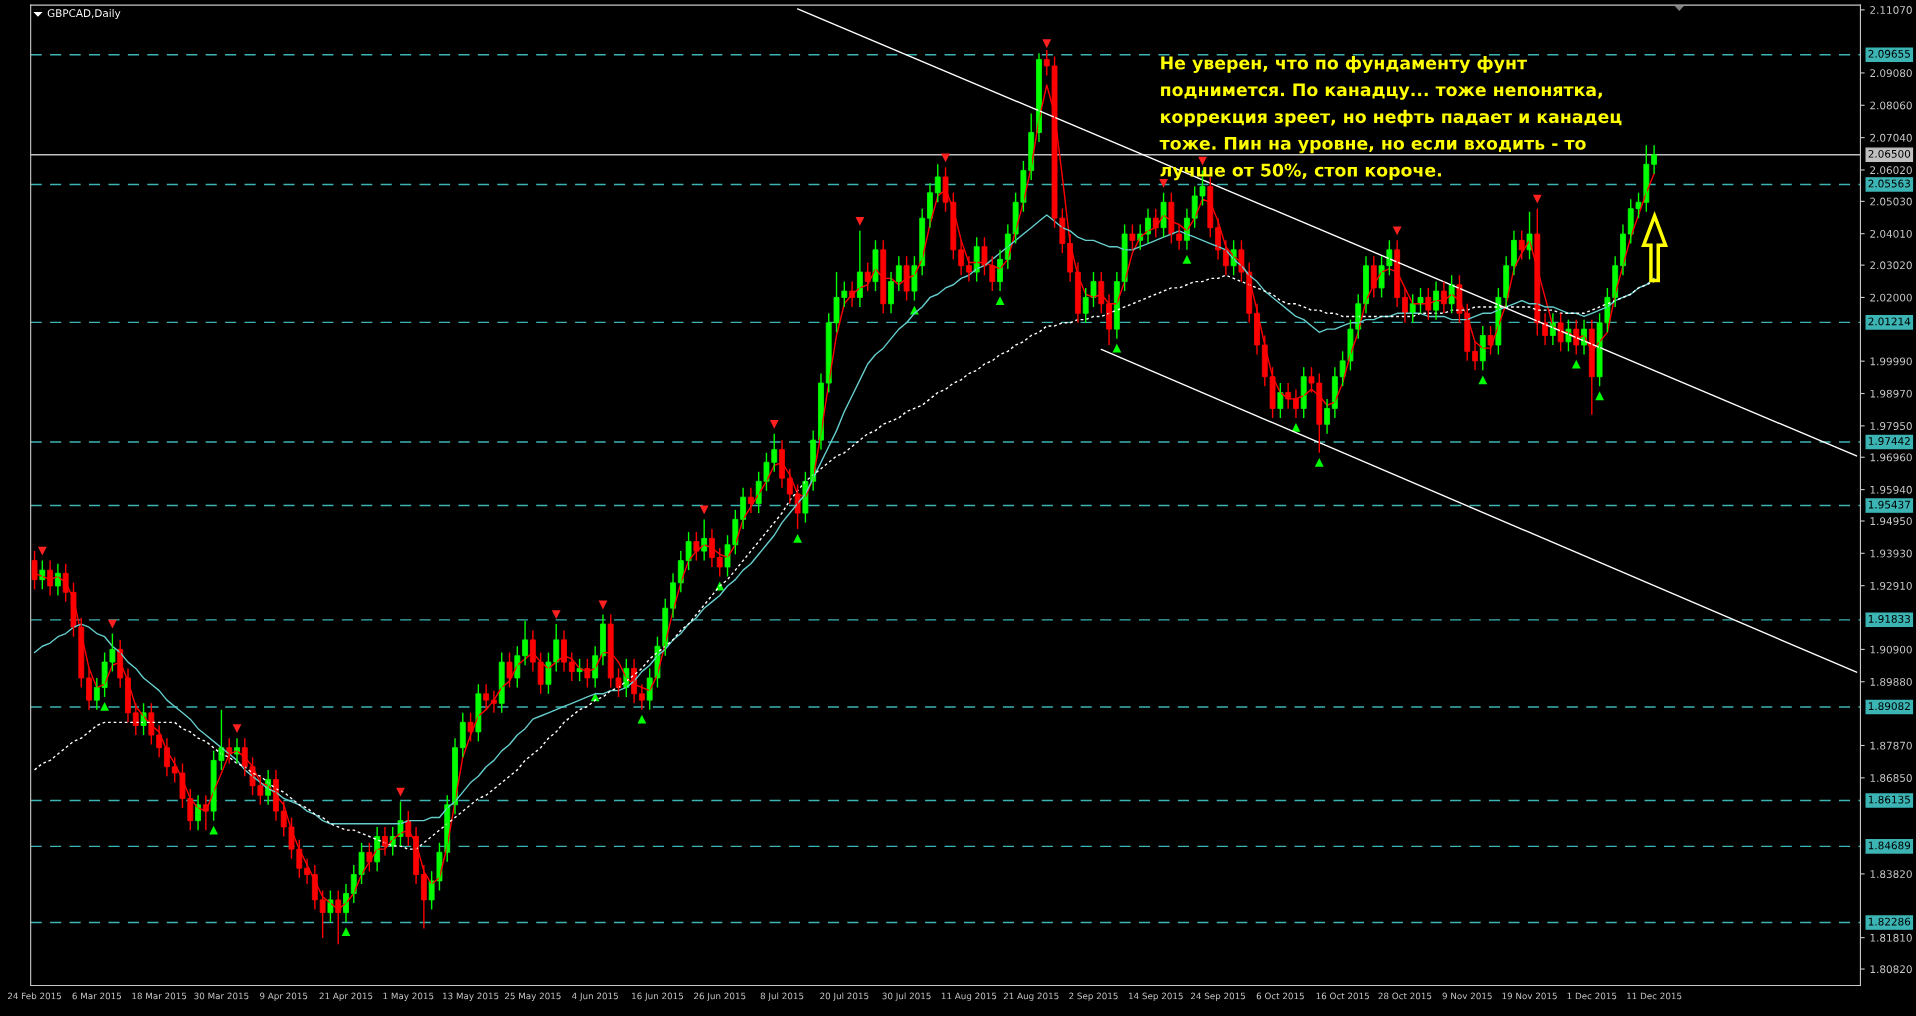 The image size is (1916, 1016). What do you see at coordinates (1891, 105) in the screenshot?
I see `y-tick-label: 2.08060` at bounding box center [1891, 105].